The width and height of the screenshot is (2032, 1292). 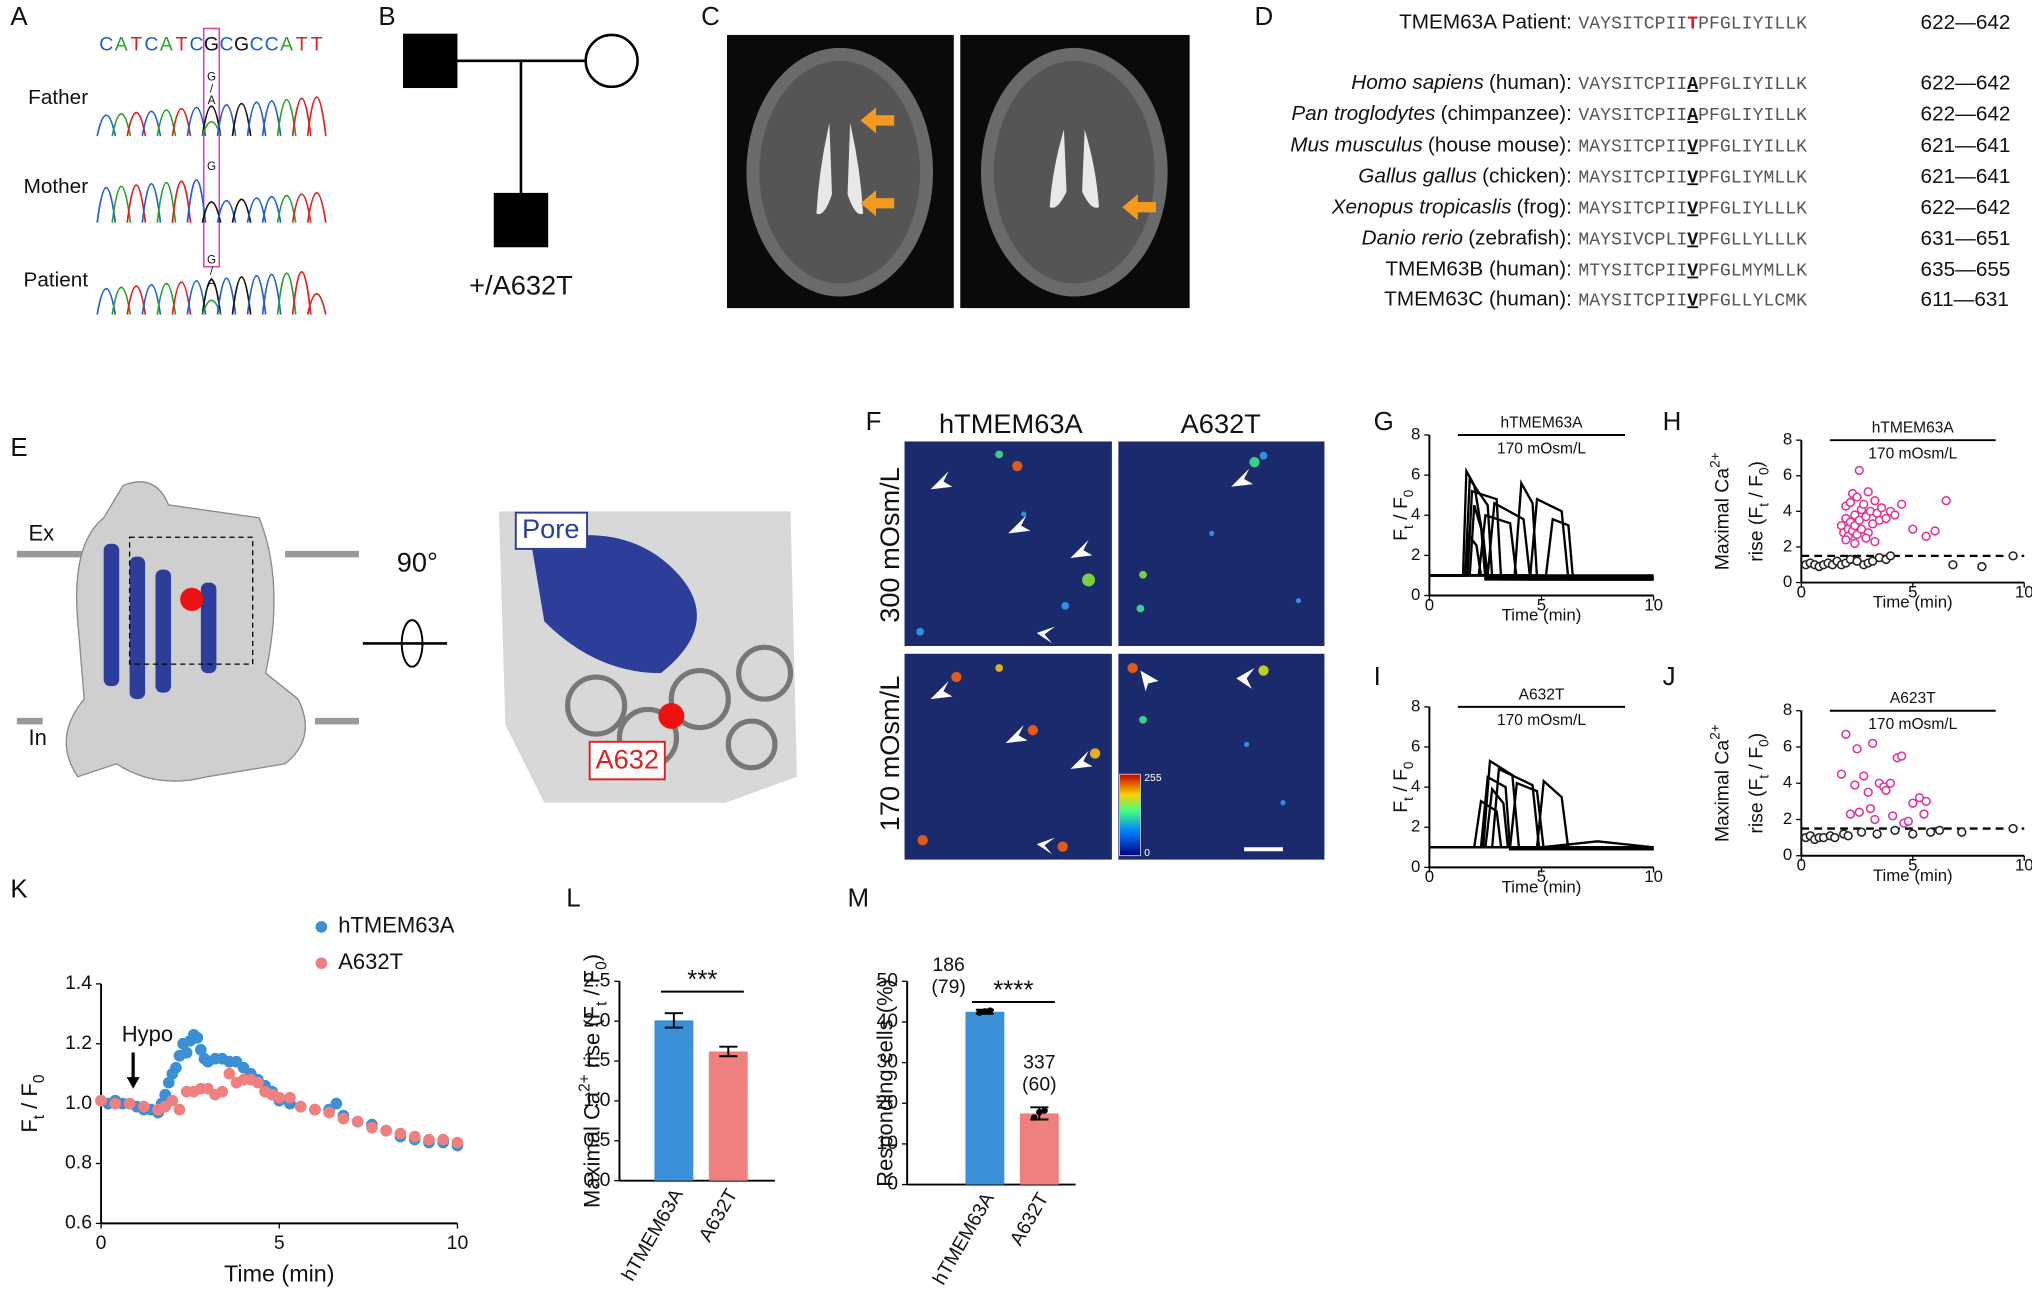 I want to click on x-tick-label: hTMEM63A, so click(x=653, y=1235).